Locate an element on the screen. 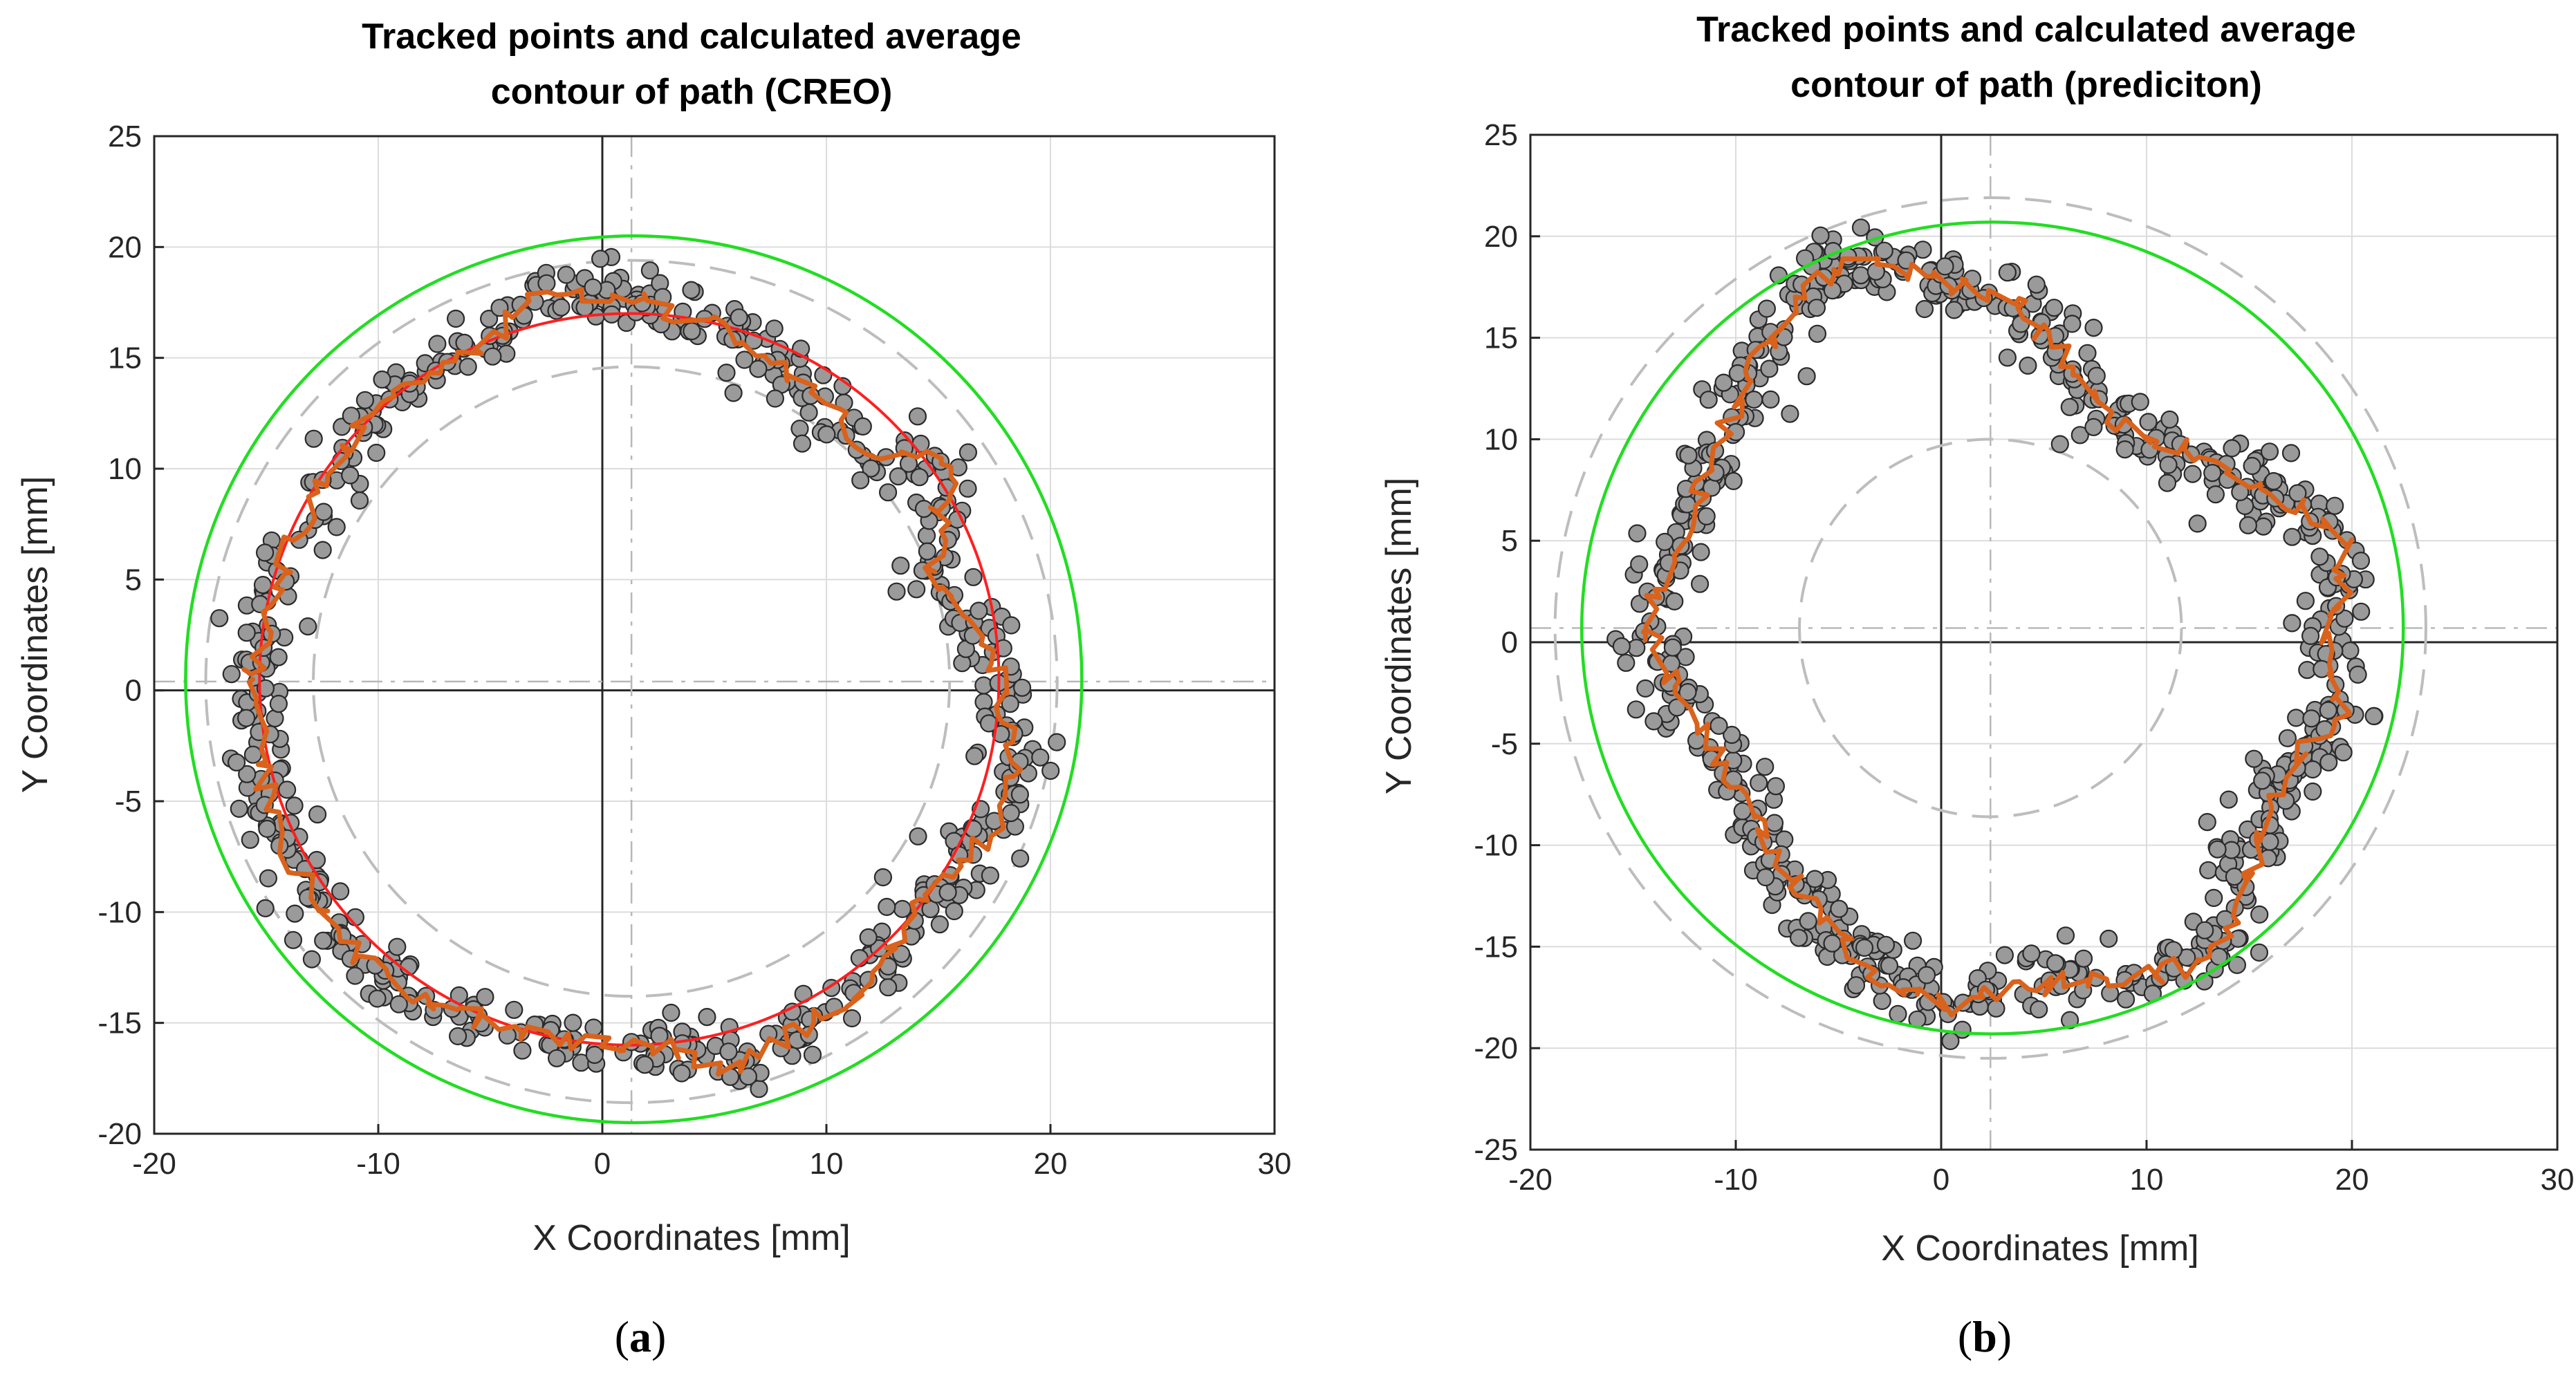 The height and width of the screenshot is (1375, 2576). y-axis-label-b: Y Coordinates [mm] is located at coordinates (1399, 636).